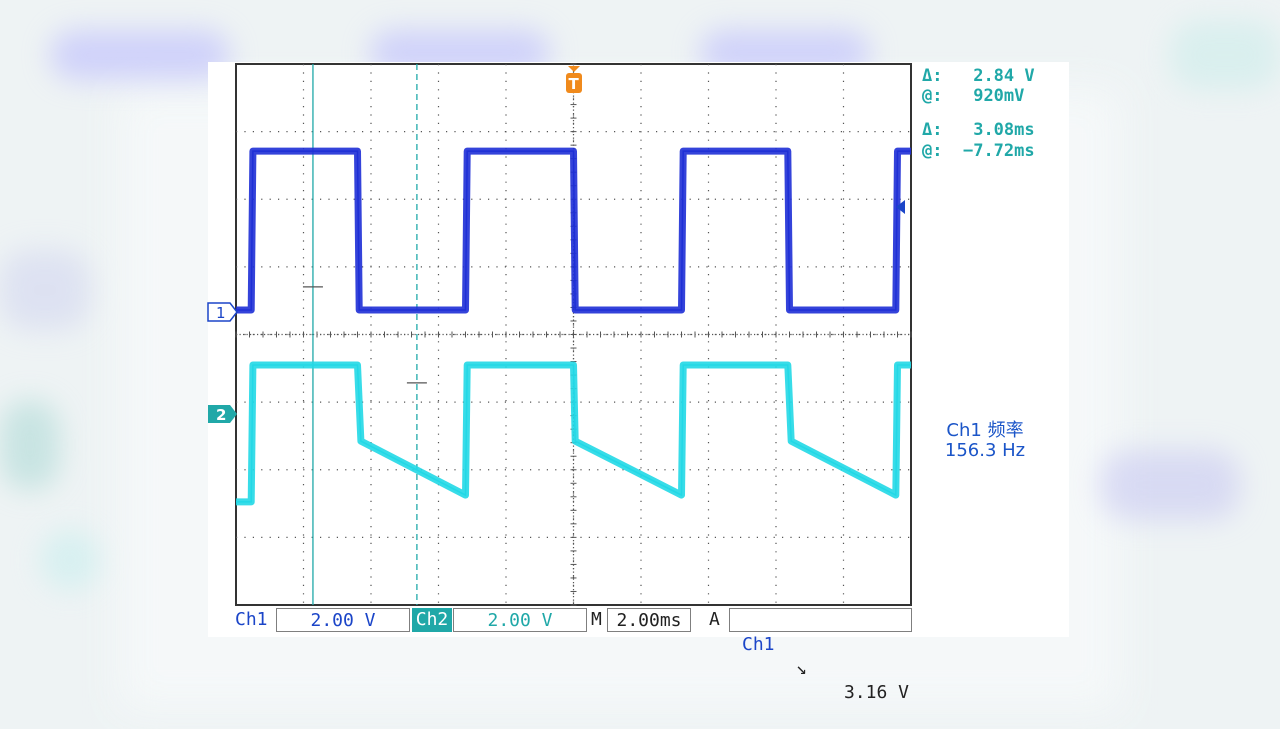  What do you see at coordinates (998, 151) in the screenshot?
I see `time-at-value: −7.72ms` at bounding box center [998, 151].